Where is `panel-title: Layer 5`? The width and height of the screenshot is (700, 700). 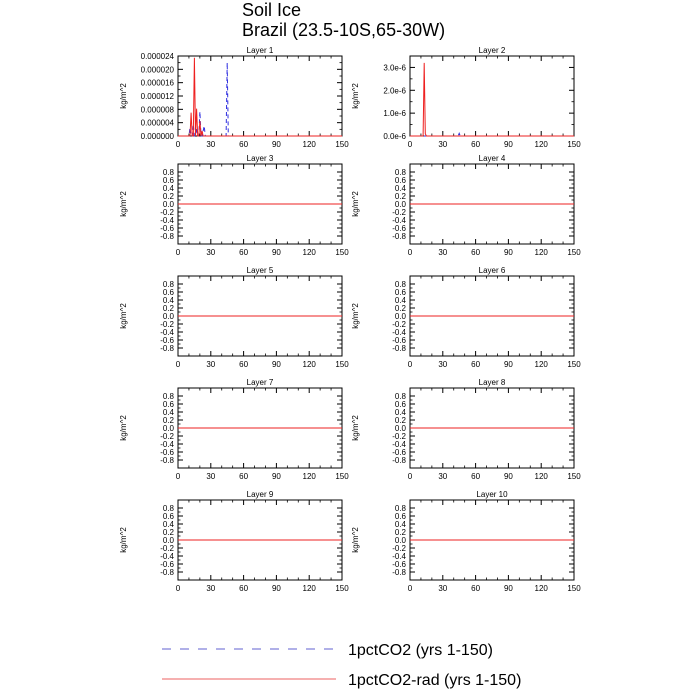 panel-title: Layer 5 is located at coordinates (260, 270).